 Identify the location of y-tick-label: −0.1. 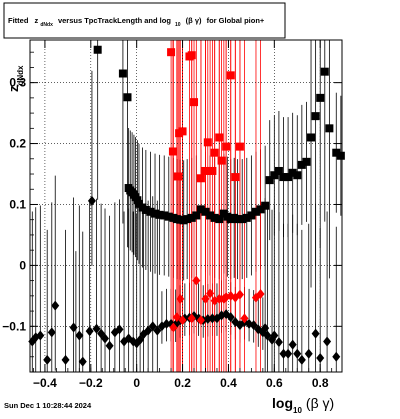
(14, 326).